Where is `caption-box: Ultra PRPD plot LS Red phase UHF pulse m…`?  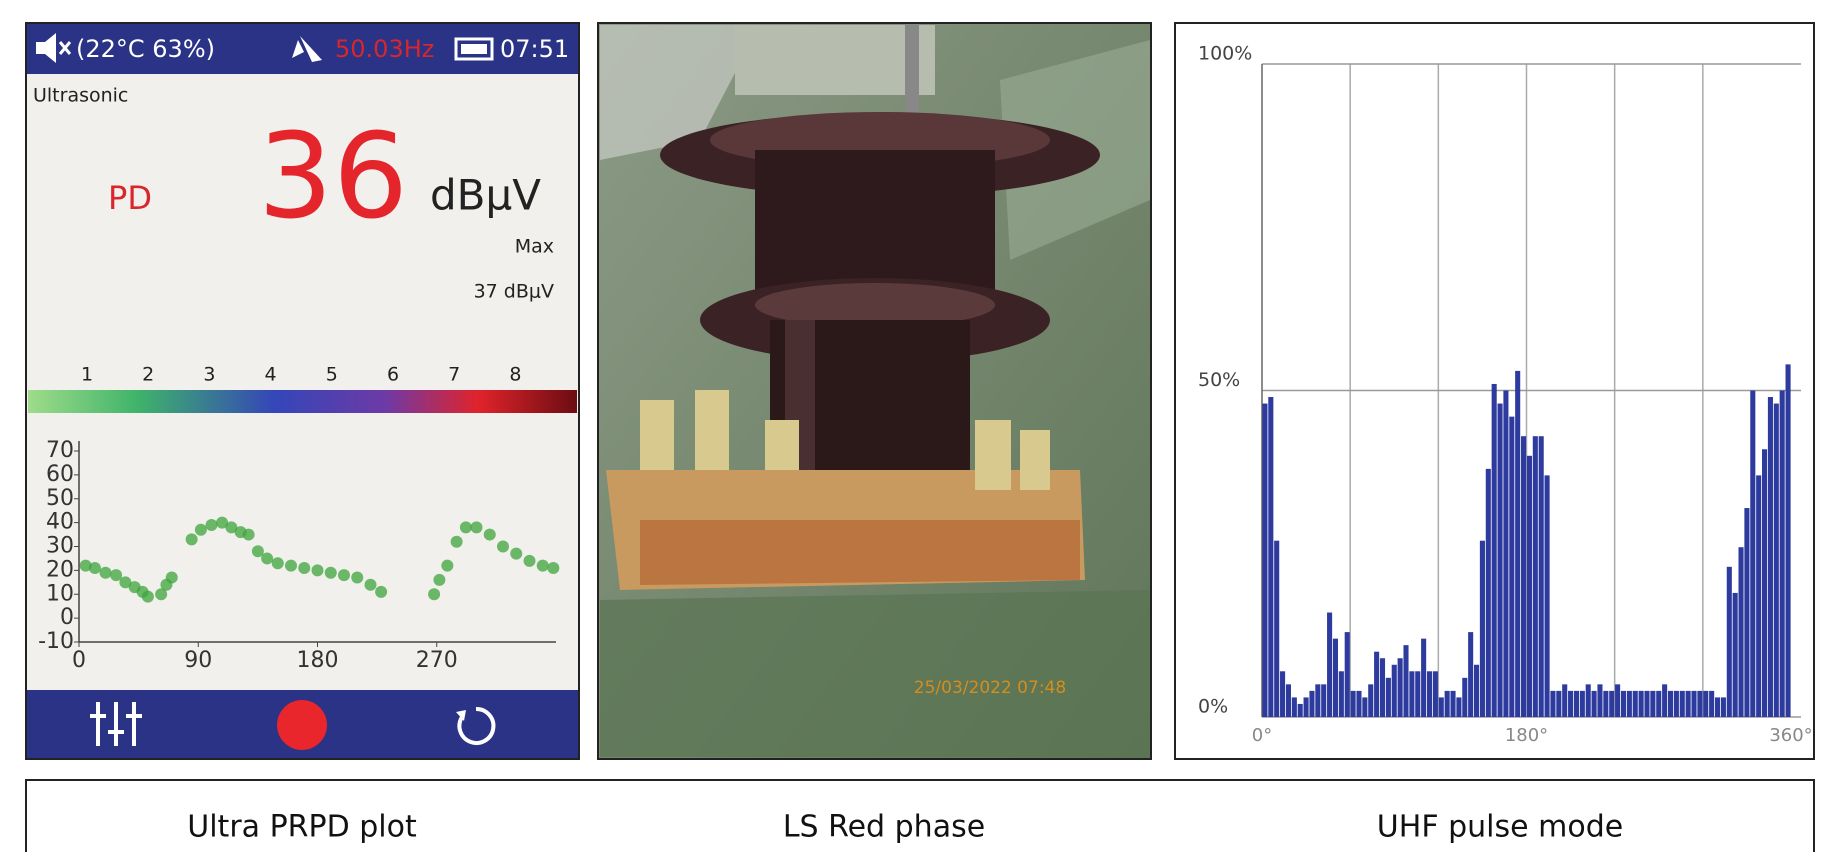 caption-box: Ultra PRPD plot LS Red phase UHF pulse m… is located at coordinates (920, 815).